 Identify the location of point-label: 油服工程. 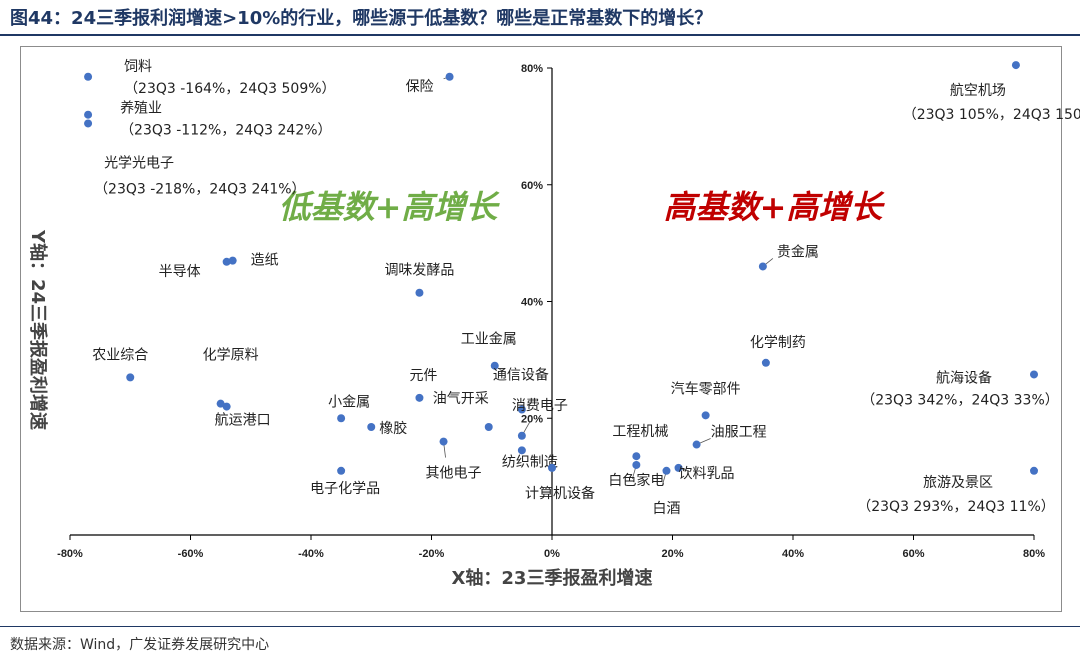
(739, 433).